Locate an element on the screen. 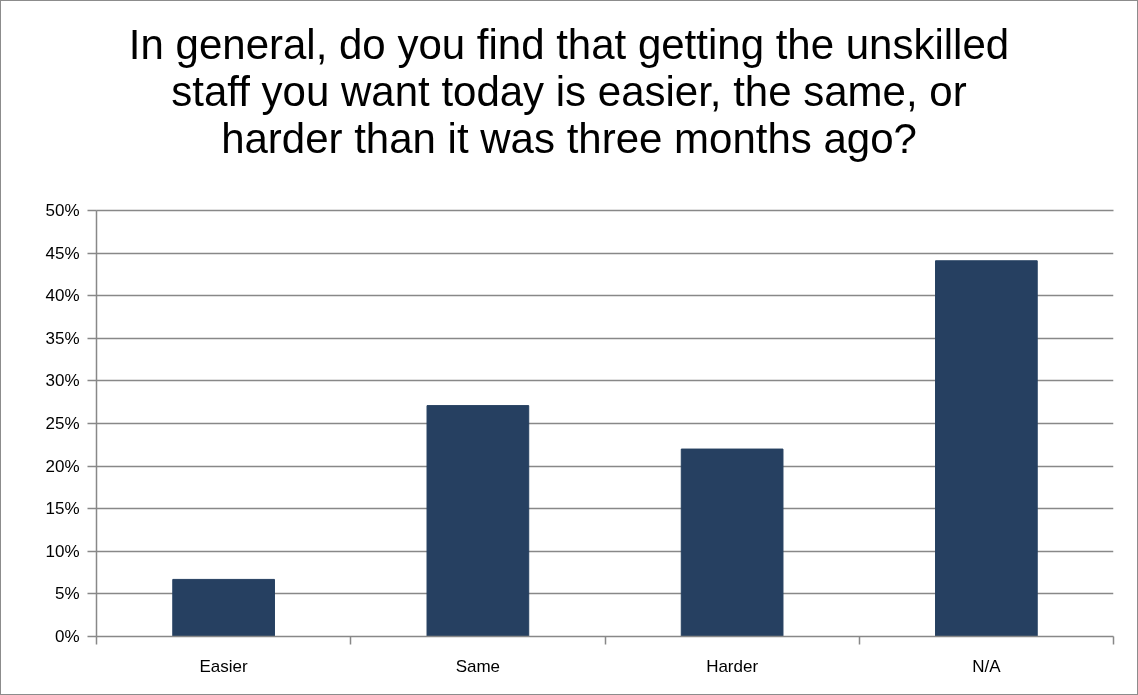 The width and height of the screenshot is (1138, 695). y-tick-label: 35% is located at coordinates (62, 338).